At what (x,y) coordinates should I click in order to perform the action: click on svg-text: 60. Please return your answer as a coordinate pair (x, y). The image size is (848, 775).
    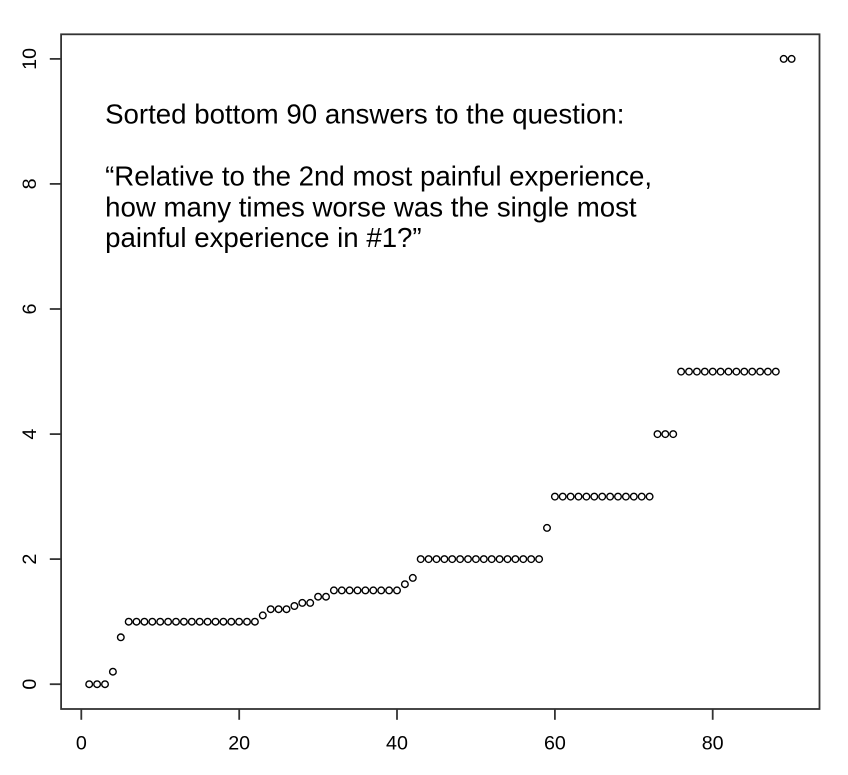
    Looking at the image, I should click on (555, 743).